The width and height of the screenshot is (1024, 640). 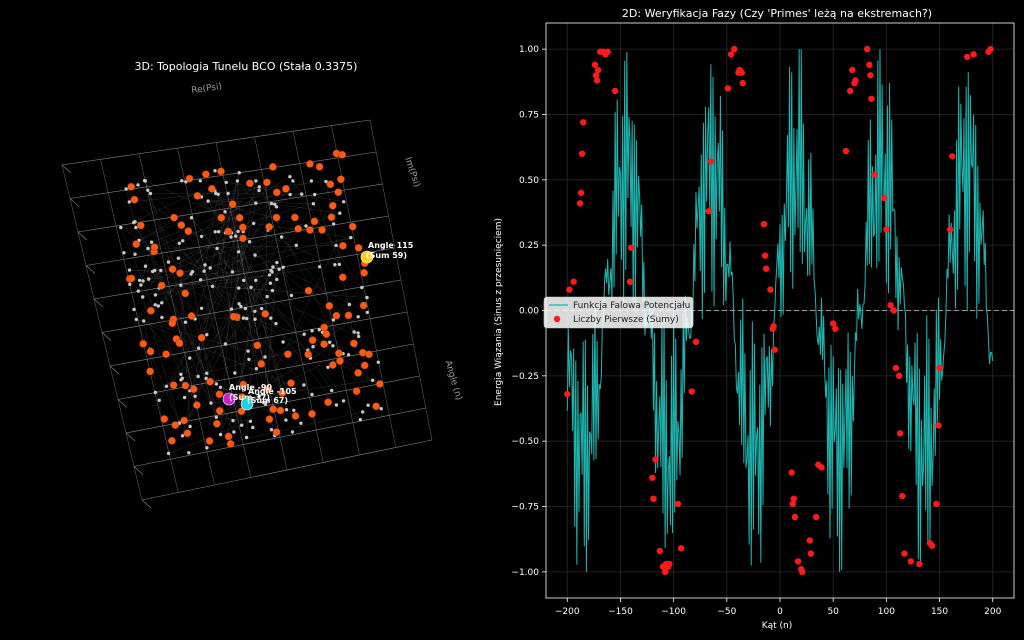 I want to click on x-tick-label: 100, so click(x=886, y=612).